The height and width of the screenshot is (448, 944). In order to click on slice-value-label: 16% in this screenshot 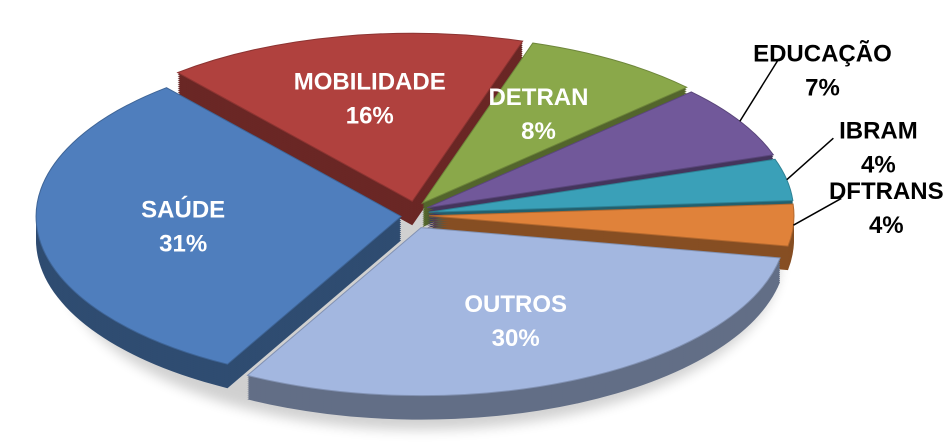, I will do `click(370, 115)`.